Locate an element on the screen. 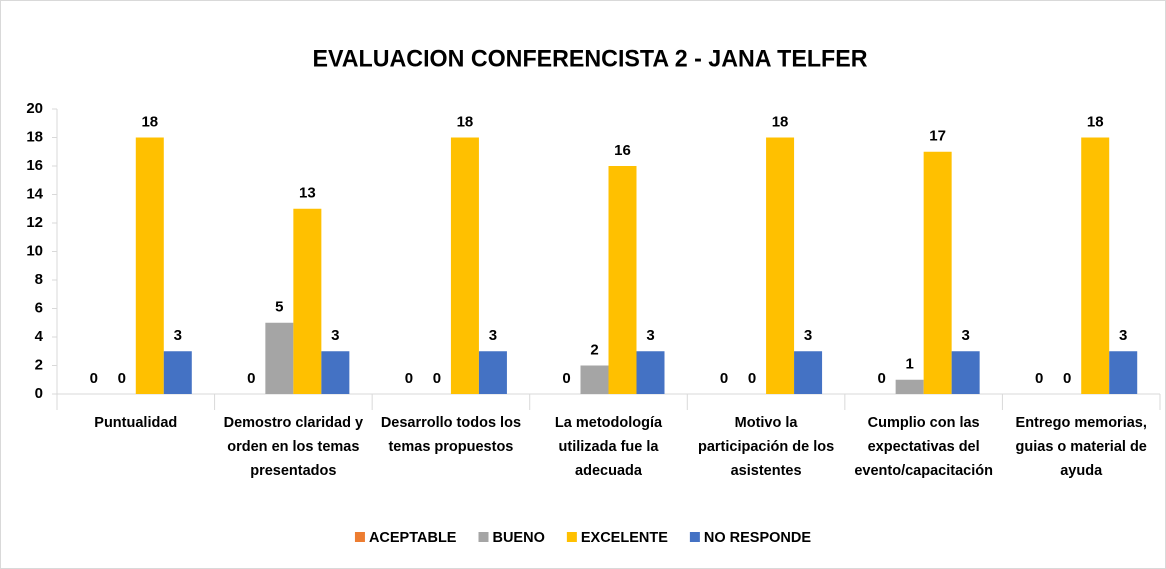  data-label: 1 is located at coordinates (909, 364).